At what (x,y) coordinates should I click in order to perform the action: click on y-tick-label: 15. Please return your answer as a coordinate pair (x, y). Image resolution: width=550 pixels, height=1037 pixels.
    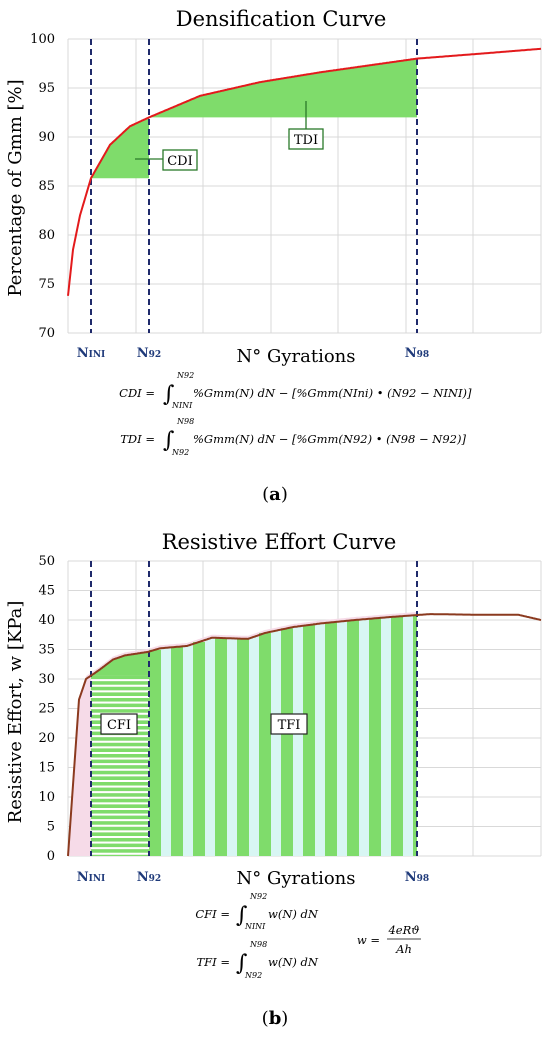
    Looking at the image, I should click on (46, 768).